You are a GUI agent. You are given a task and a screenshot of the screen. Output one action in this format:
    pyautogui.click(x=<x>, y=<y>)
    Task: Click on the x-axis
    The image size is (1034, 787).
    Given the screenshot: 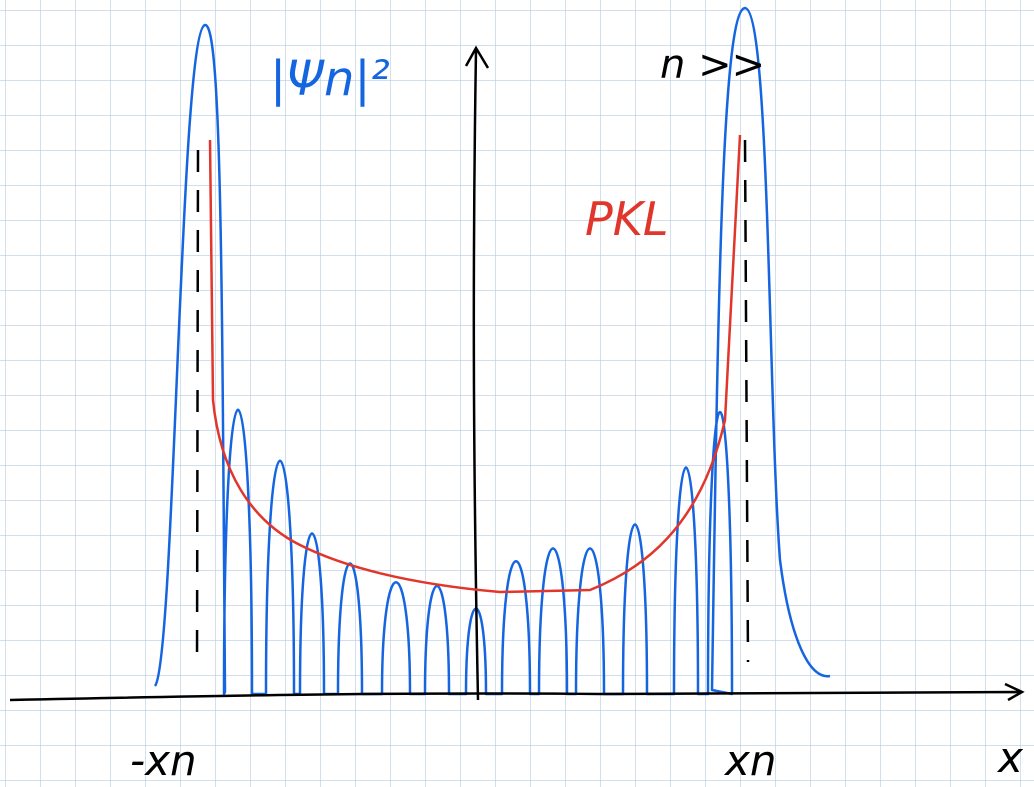 What is the action you would take?
    pyautogui.click(x=517, y=692)
    